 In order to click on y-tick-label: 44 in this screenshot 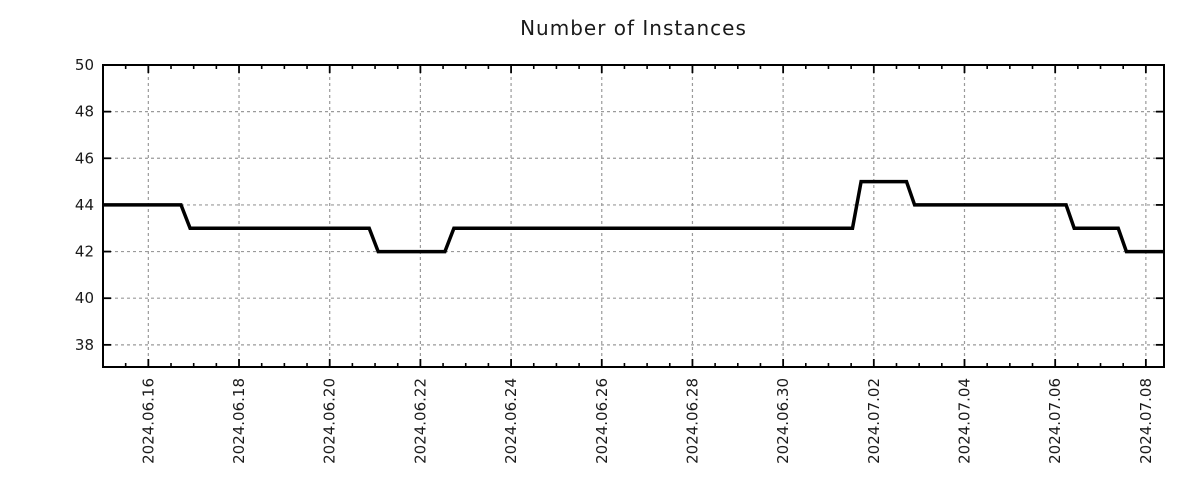, I will do `click(84, 205)`.